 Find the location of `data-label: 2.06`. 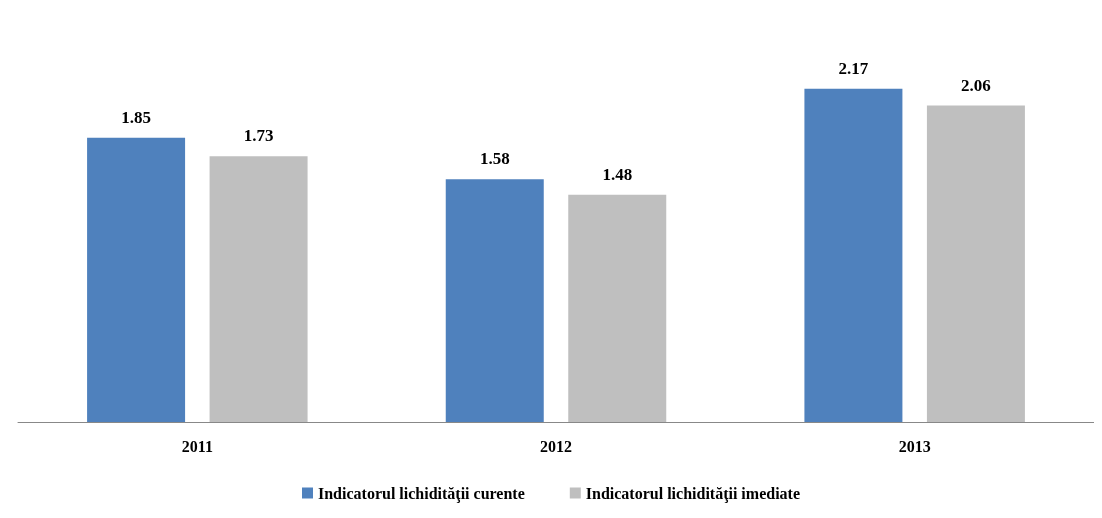

data-label: 2.06 is located at coordinates (976, 85).